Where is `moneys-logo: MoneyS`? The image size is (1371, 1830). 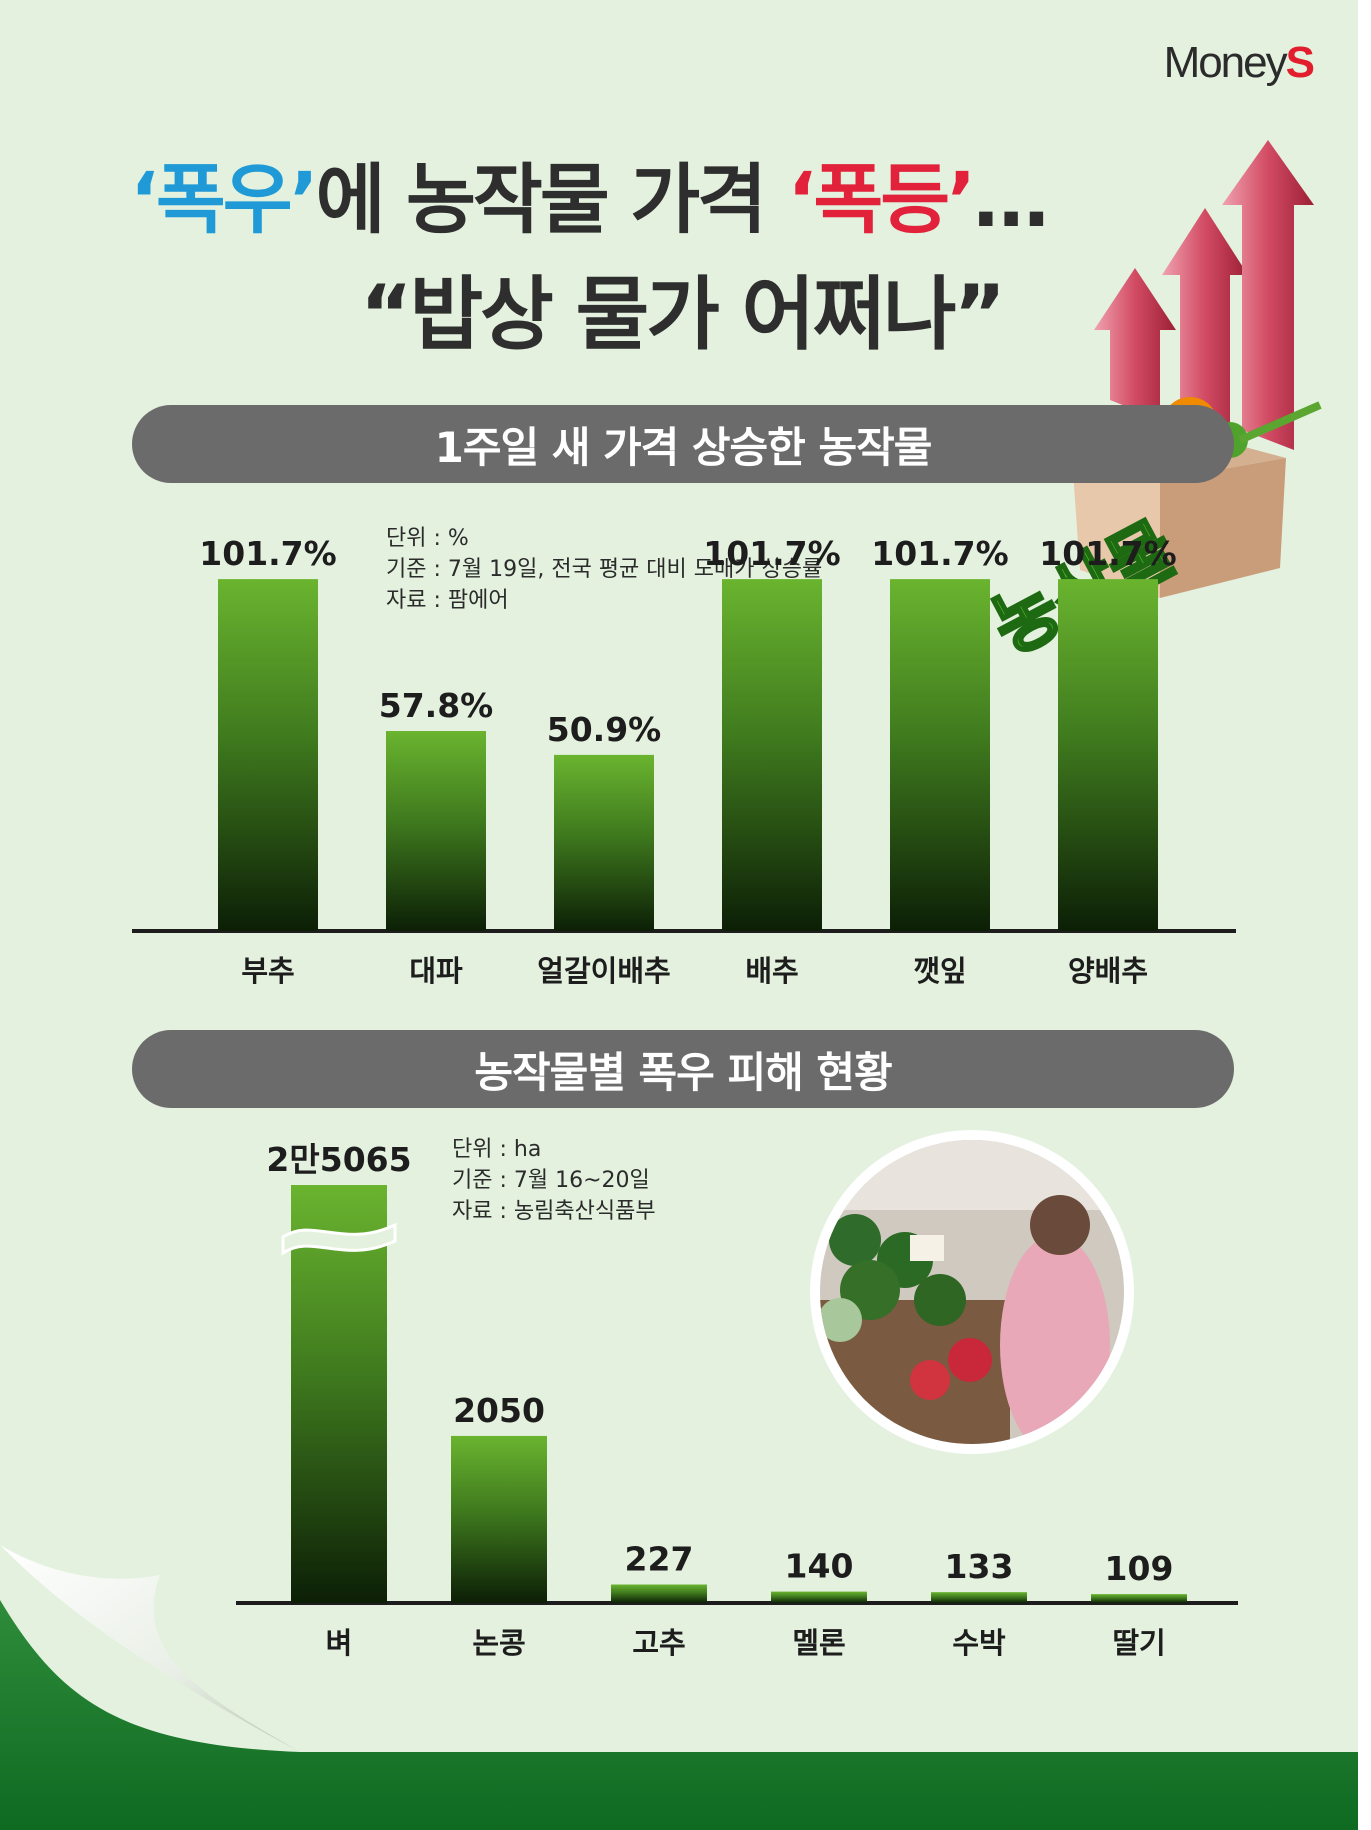 moneys-logo: MoneyS is located at coordinates (1239, 63).